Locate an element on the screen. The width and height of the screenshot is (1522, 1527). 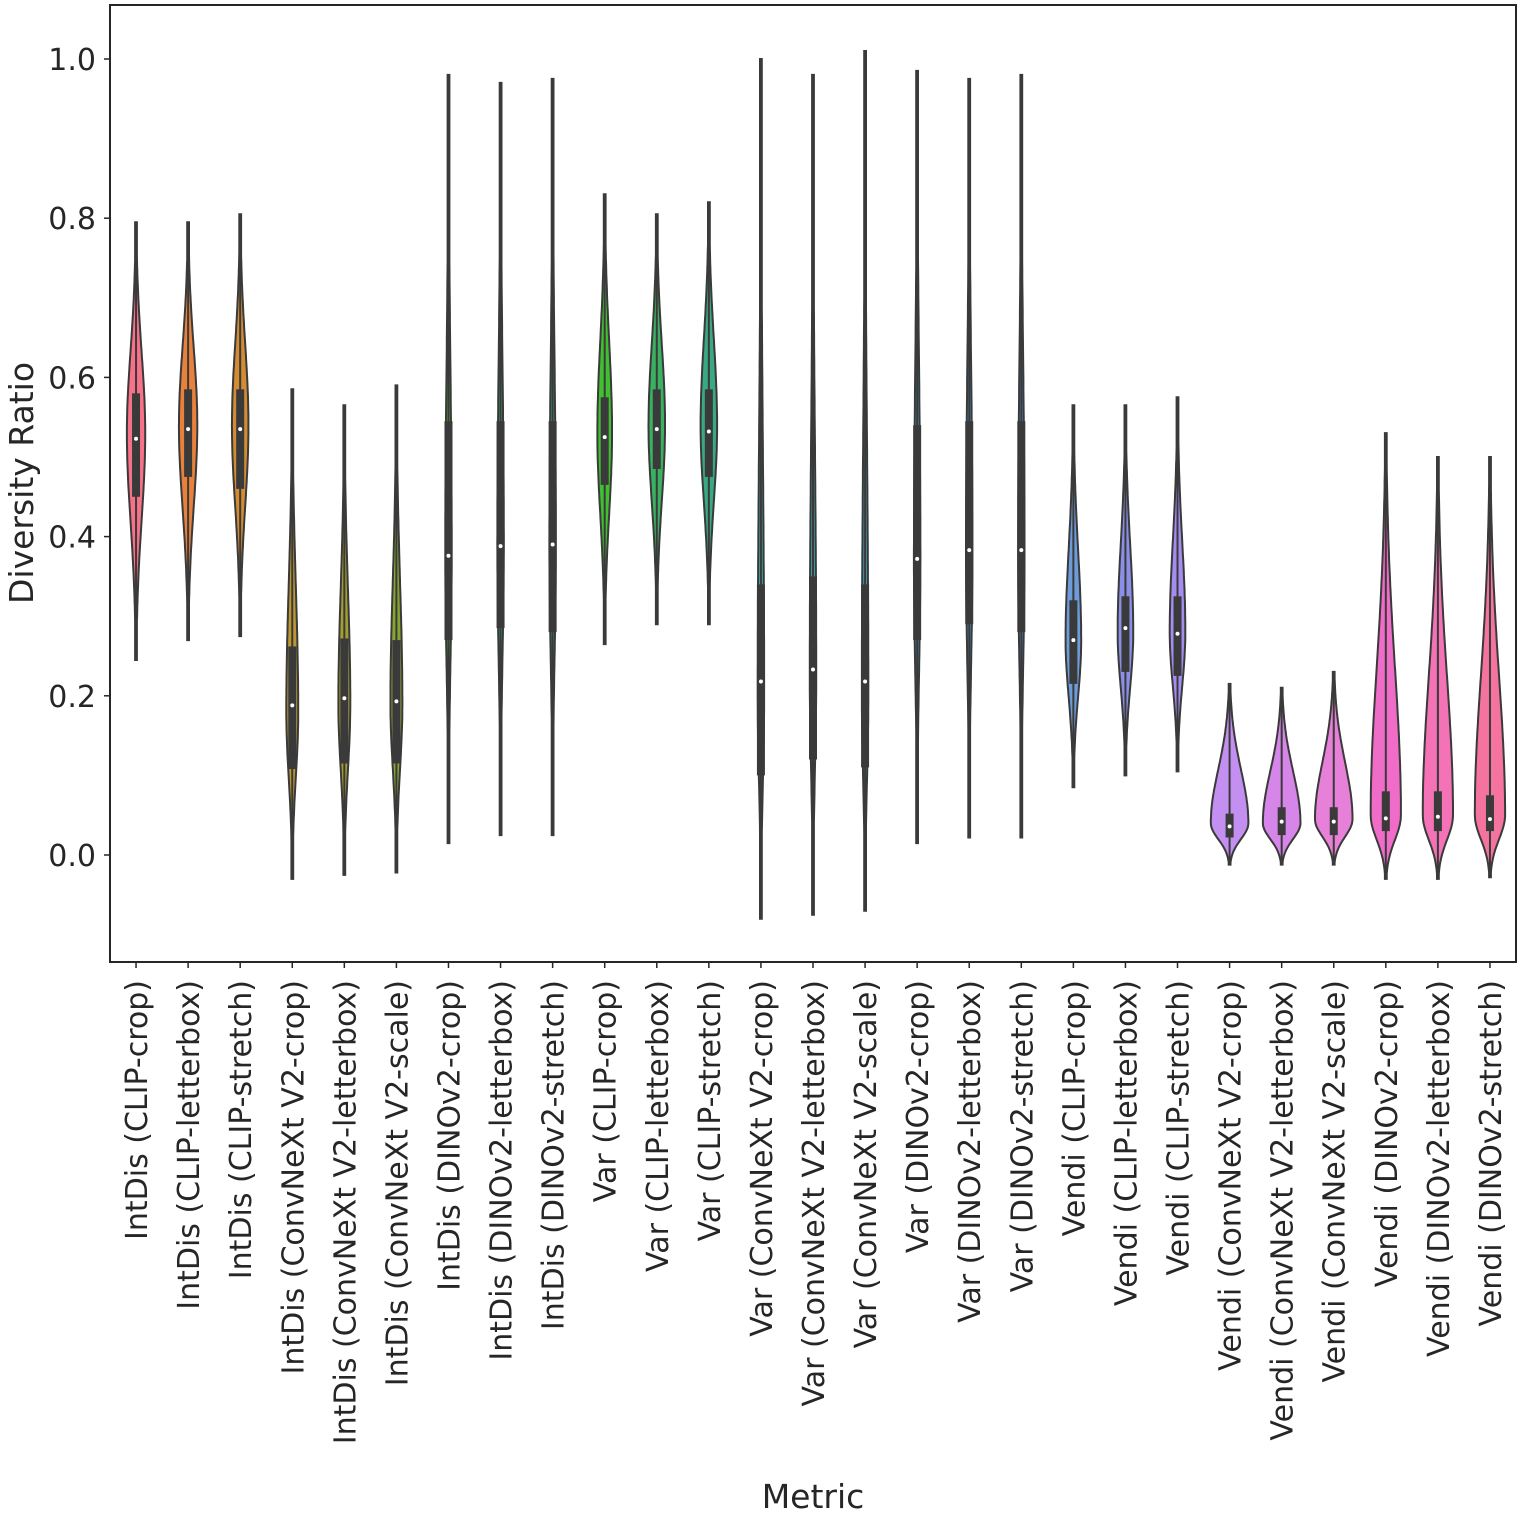
x-tick-label: Var (ConvNeXt V2-crop) is located at coordinates (762, 1158).